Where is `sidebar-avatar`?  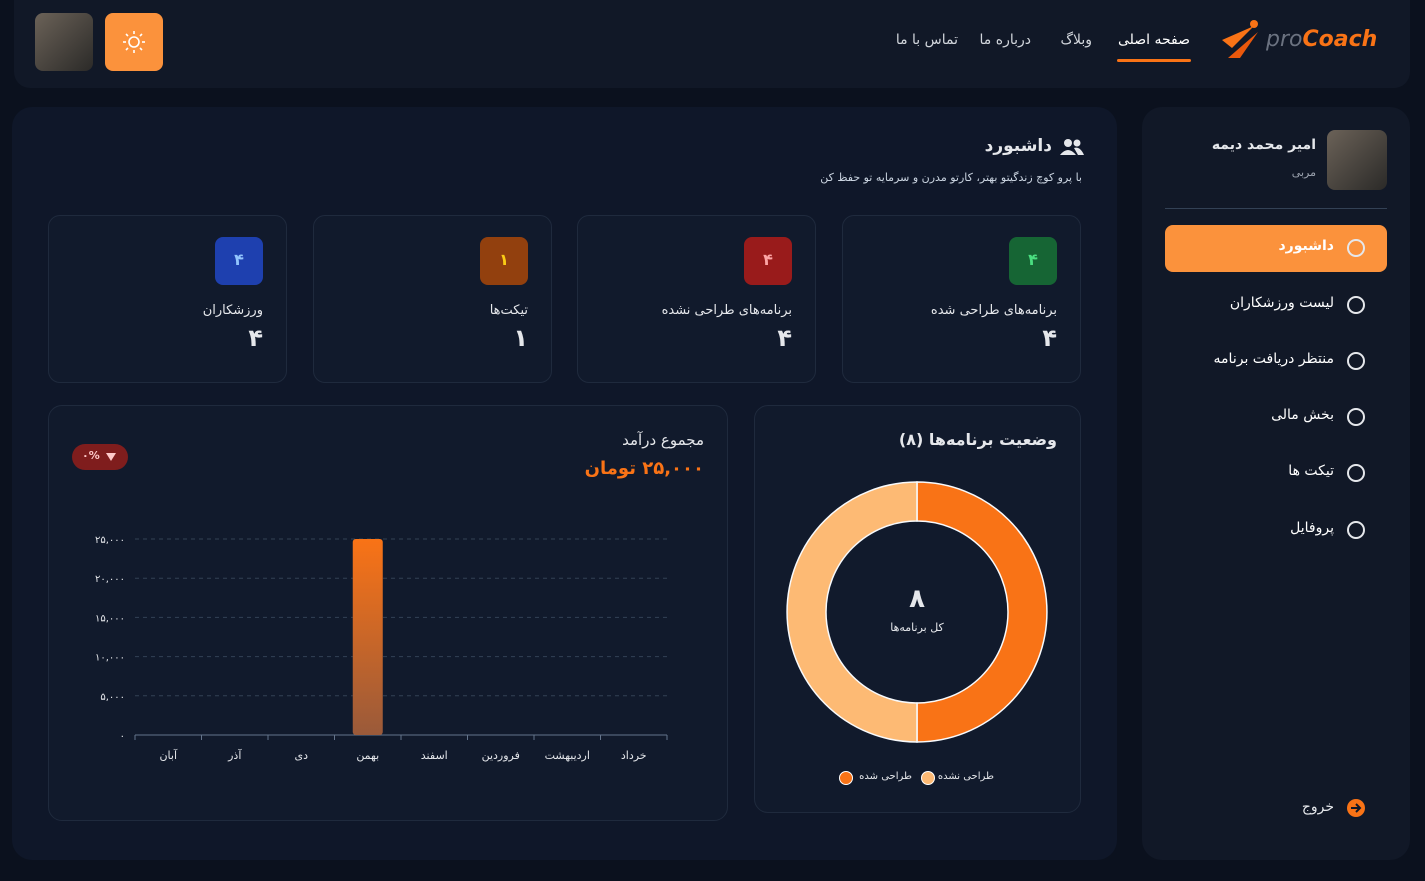
sidebar-avatar is located at coordinates (1357, 160).